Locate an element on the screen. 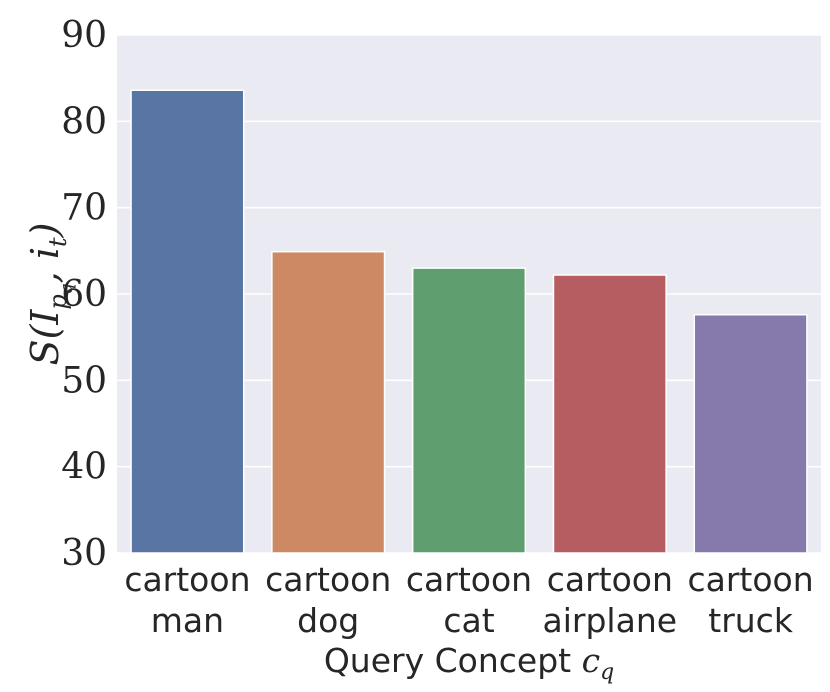 Image resolution: width=830 pixels, height=692 pixels. x-tick-label: man is located at coordinates (187, 620).